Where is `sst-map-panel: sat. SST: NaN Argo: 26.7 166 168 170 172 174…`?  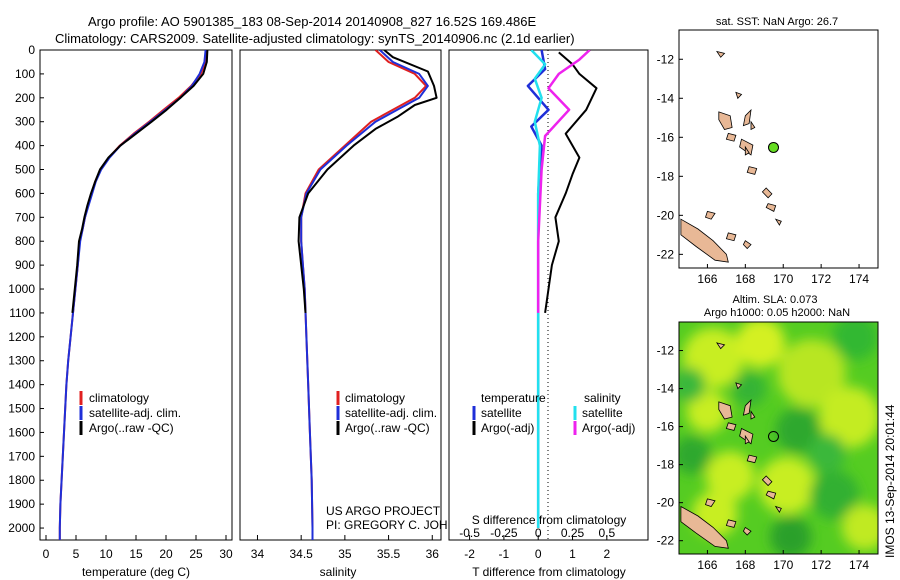
sst-map-panel: sat. SST: NaN Argo: 26.7 166 168 170 172 174… is located at coordinates (768, 151).